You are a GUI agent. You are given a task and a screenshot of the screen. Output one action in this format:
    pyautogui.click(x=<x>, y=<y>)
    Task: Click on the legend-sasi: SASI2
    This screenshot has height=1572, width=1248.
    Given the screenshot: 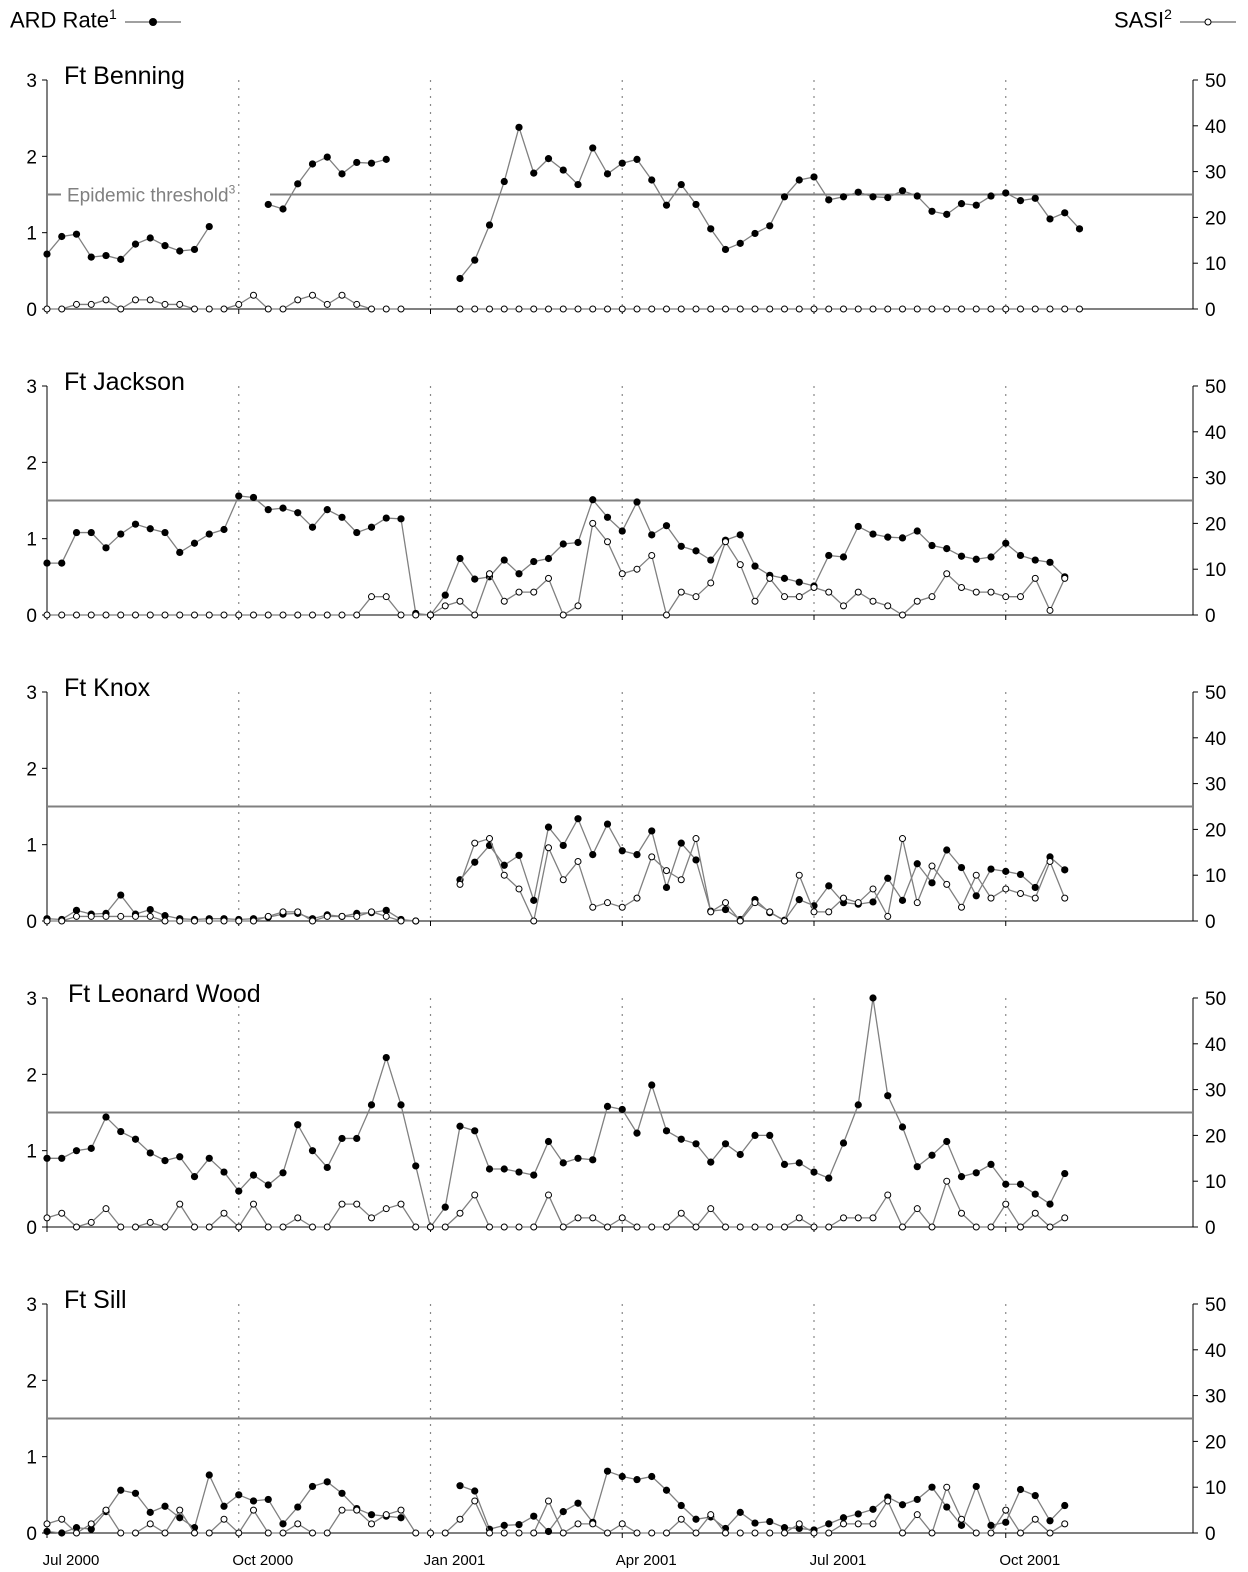 What is the action you would take?
    pyautogui.click(x=1176, y=19)
    